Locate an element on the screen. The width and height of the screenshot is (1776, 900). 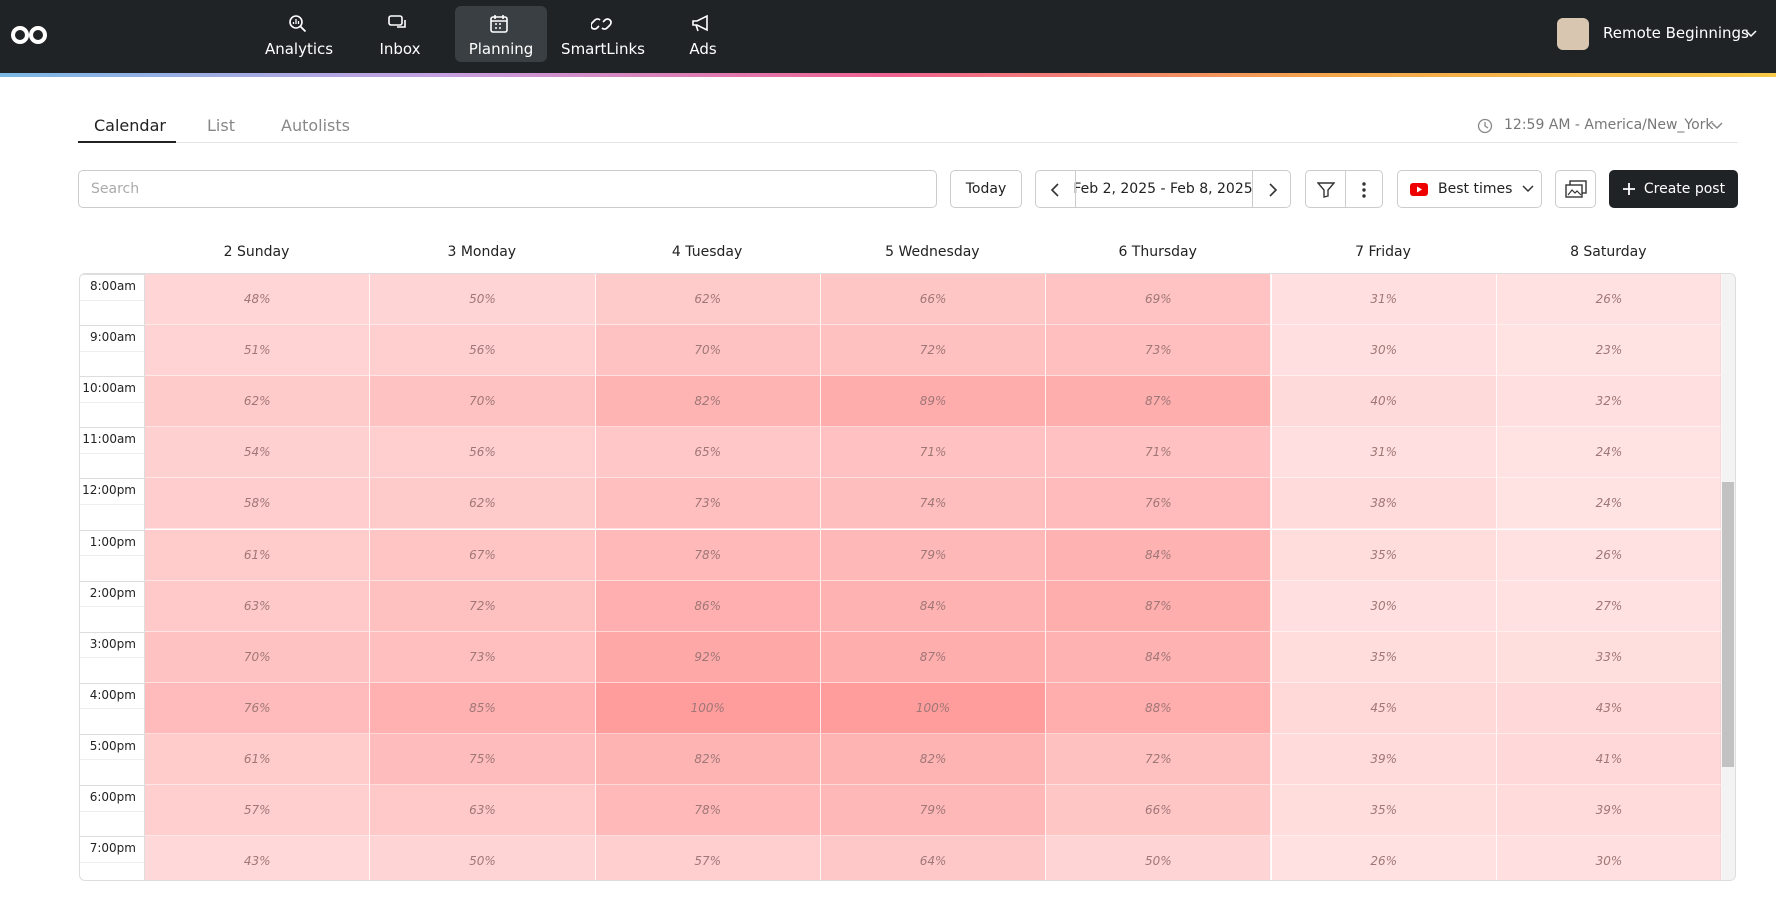
tab: Autolists is located at coordinates (315, 125).